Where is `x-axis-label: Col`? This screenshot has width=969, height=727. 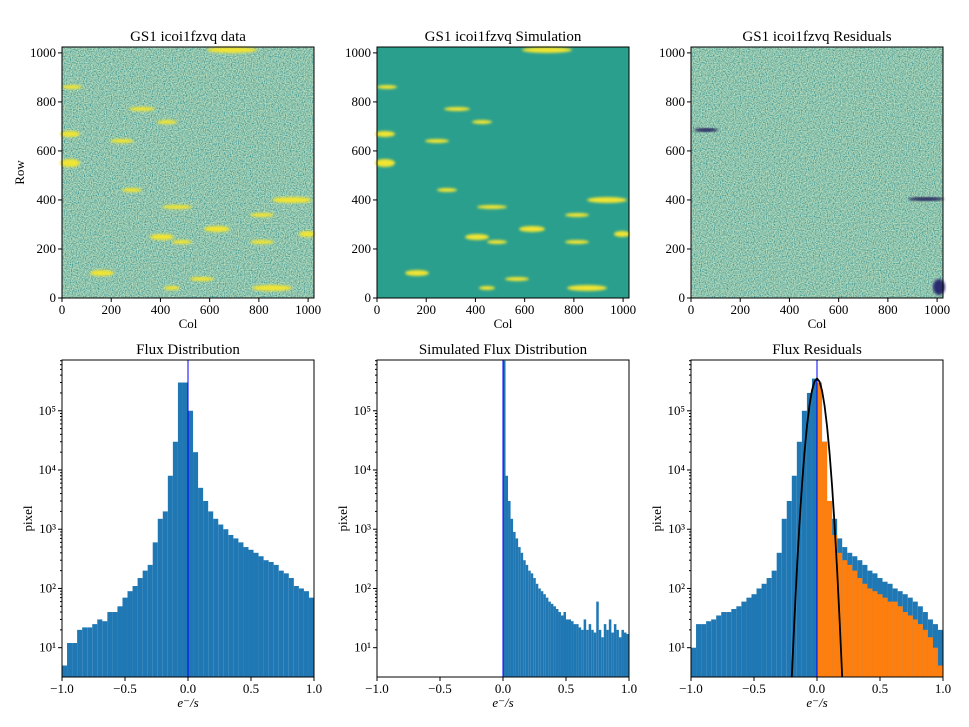
x-axis-label: Col is located at coordinates (817, 323).